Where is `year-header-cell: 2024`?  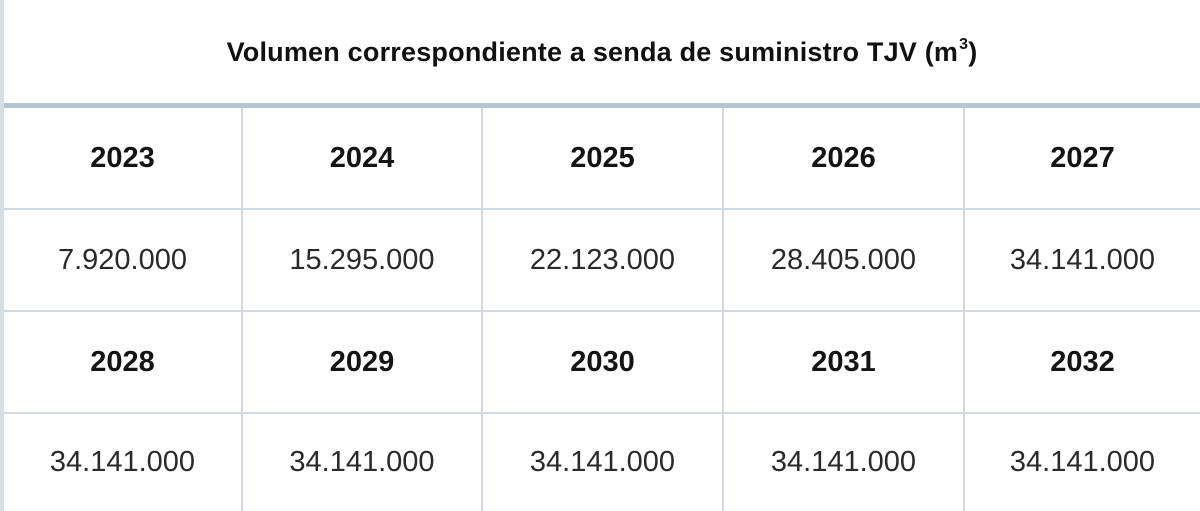 year-header-cell: 2024 is located at coordinates (363, 159).